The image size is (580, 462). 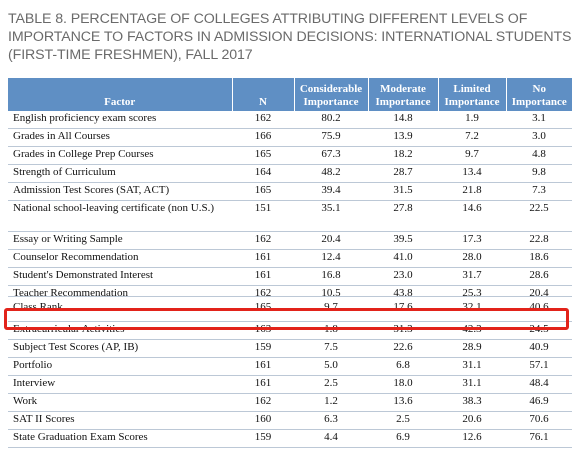 I want to click on moderate-cell: 6.8, so click(x=403, y=366).